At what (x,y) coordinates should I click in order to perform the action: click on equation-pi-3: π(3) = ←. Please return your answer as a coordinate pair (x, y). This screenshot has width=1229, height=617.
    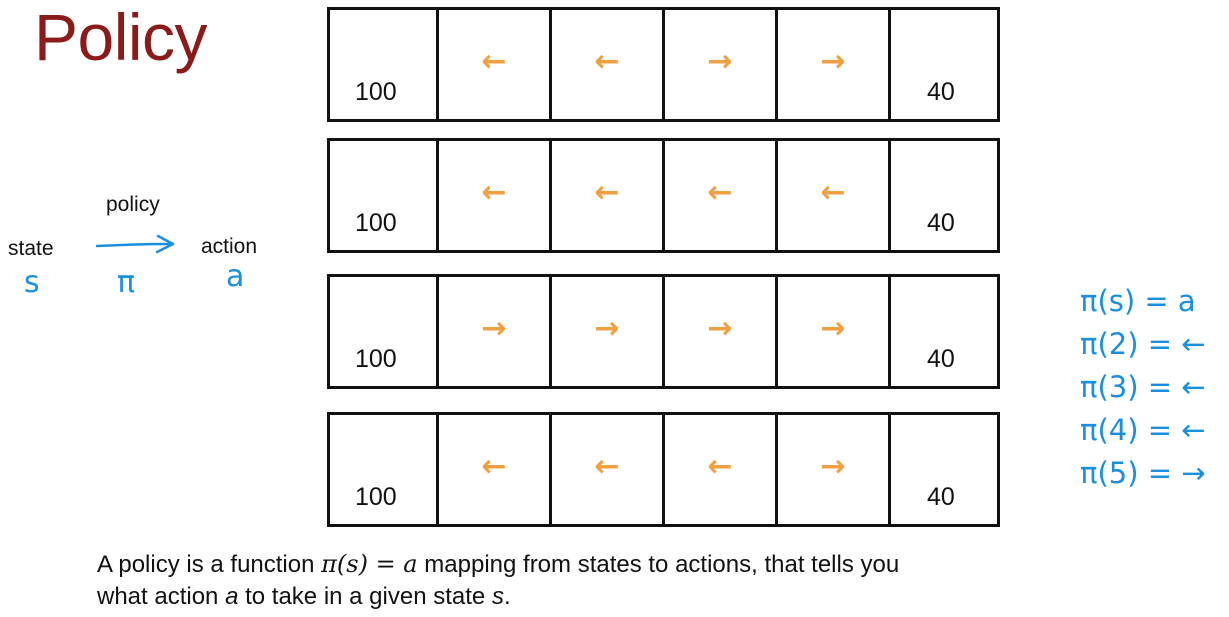
    Looking at the image, I should click on (1143, 387).